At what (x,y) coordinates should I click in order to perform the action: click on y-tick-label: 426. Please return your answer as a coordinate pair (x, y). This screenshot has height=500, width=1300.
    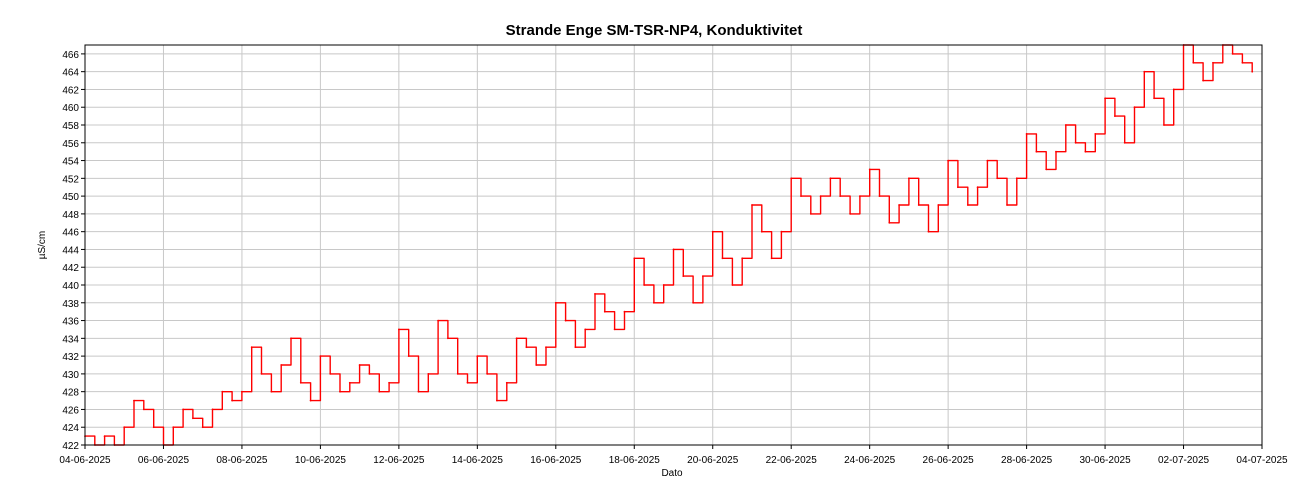
    Looking at the image, I should click on (70, 410).